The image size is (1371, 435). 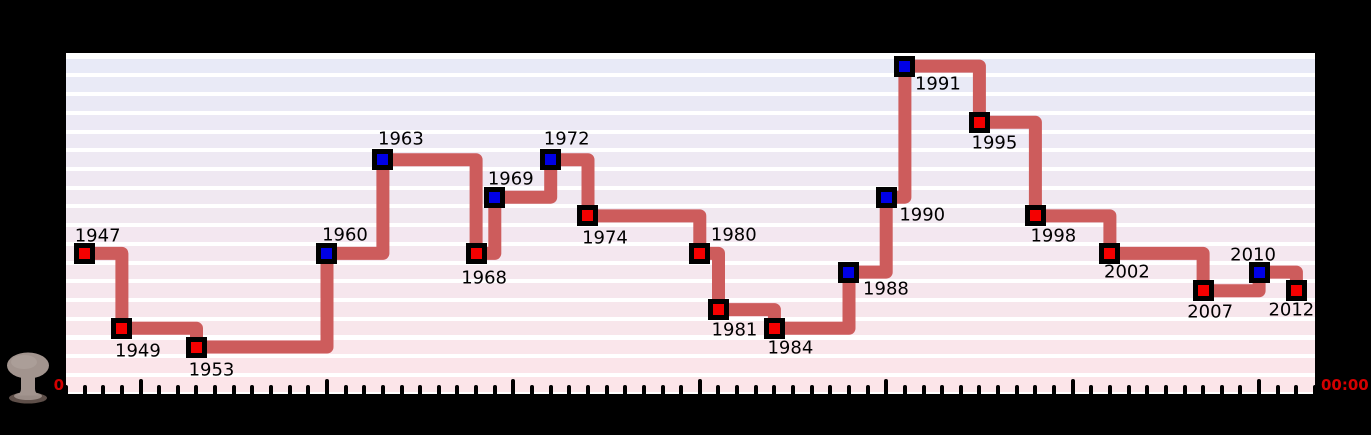 What do you see at coordinates (327, 253) in the screenshot?
I see `data-marker-1960` at bounding box center [327, 253].